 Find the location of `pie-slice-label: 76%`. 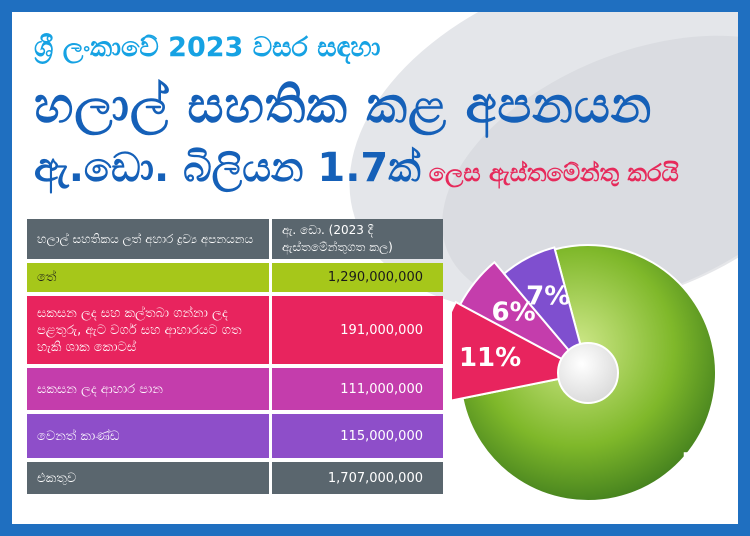

pie-slice-label: 76% is located at coordinates (716, 465).